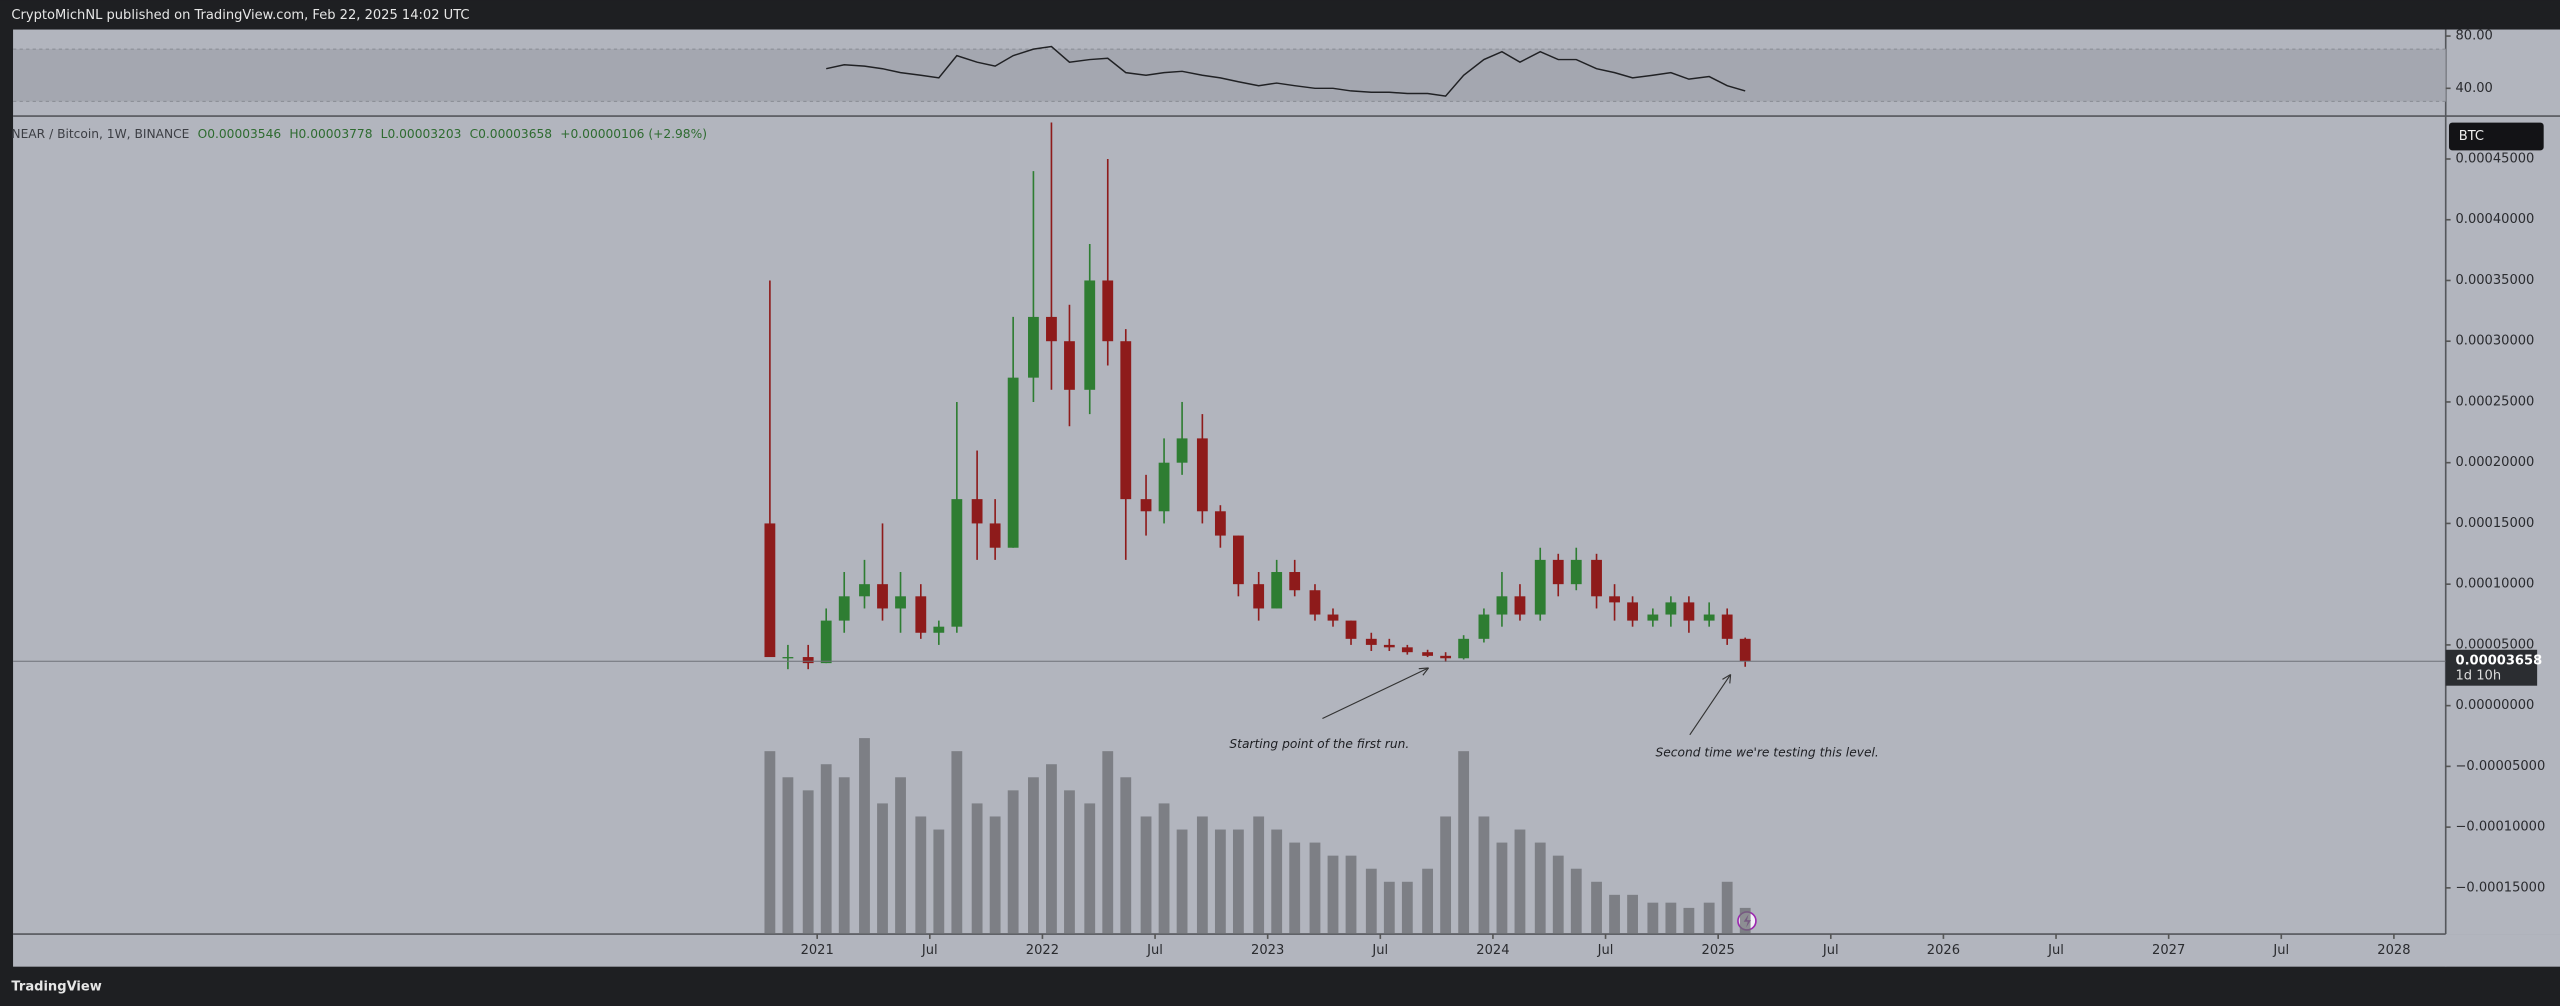 The height and width of the screenshot is (1006, 2560). Describe the element at coordinates (56, 987) in the screenshot. I see `brand: TradingView` at that location.